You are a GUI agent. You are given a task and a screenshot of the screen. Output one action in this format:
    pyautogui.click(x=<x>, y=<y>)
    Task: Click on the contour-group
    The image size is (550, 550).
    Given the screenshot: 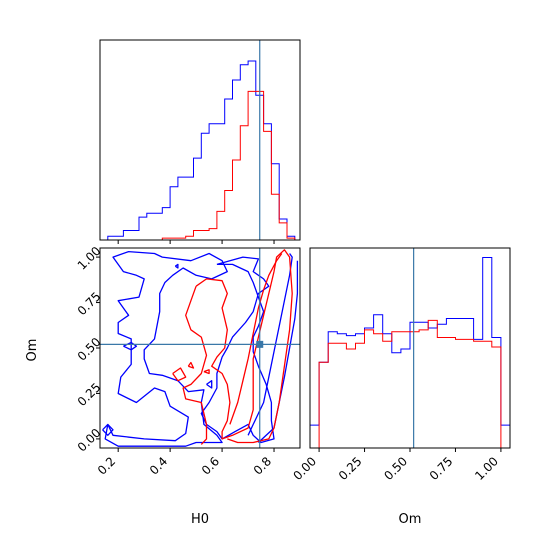 What is the action you would take?
    pyautogui.click(x=200, y=348)
    